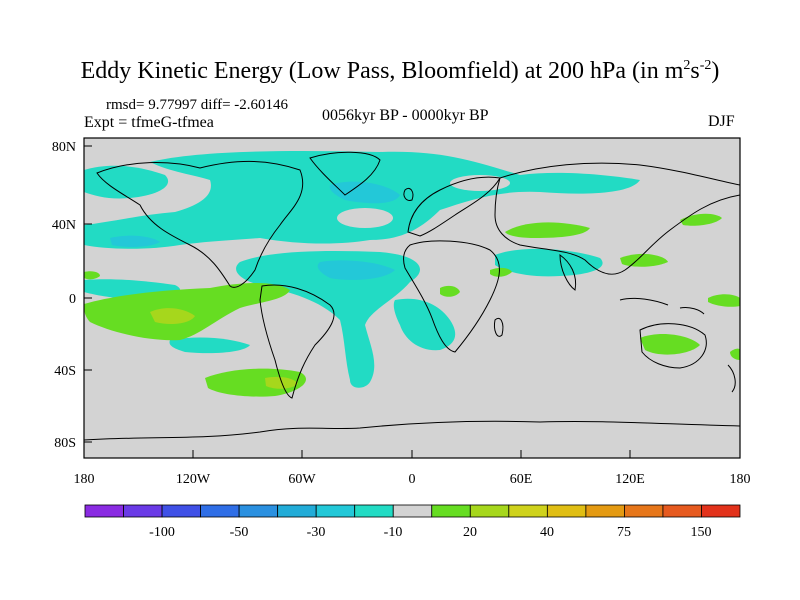 The width and height of the screenshot is (800, 600). I want to click on anomaly-positive-east-asia, so click(644, 260).